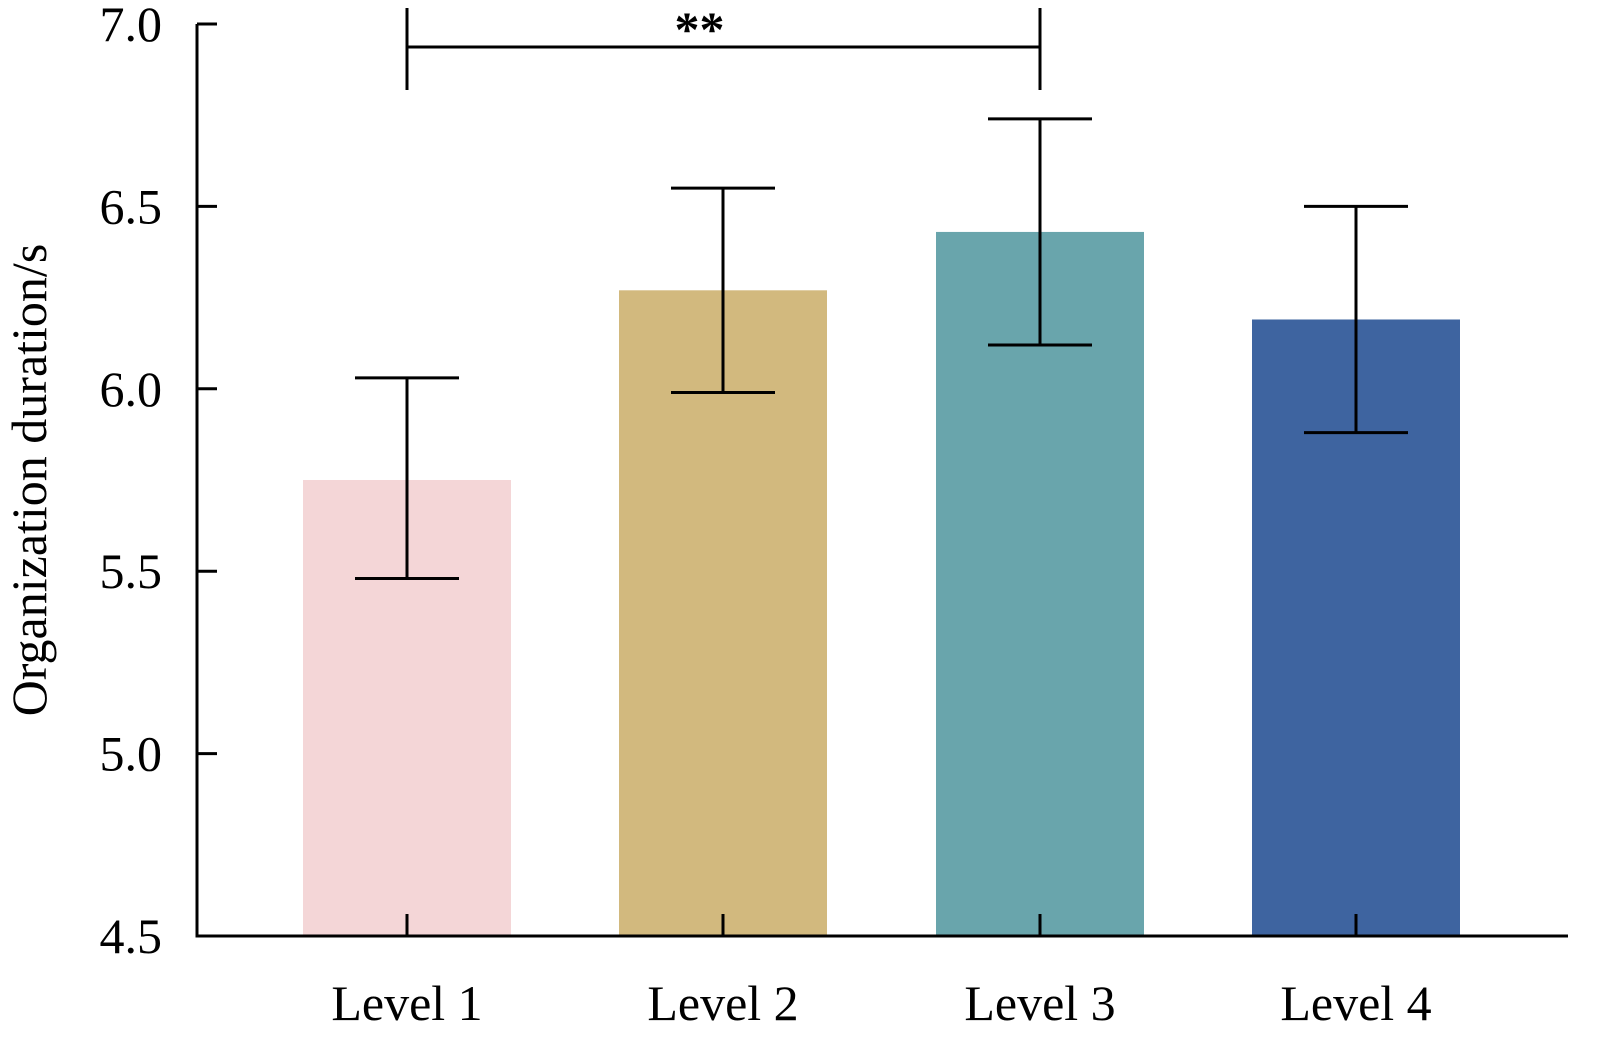 Image resolution: width=1622 pixels, height=1058 pixels. Describe the element at coordinates (700, 29) in the screenshot. I see `significance-label: **` at that location.